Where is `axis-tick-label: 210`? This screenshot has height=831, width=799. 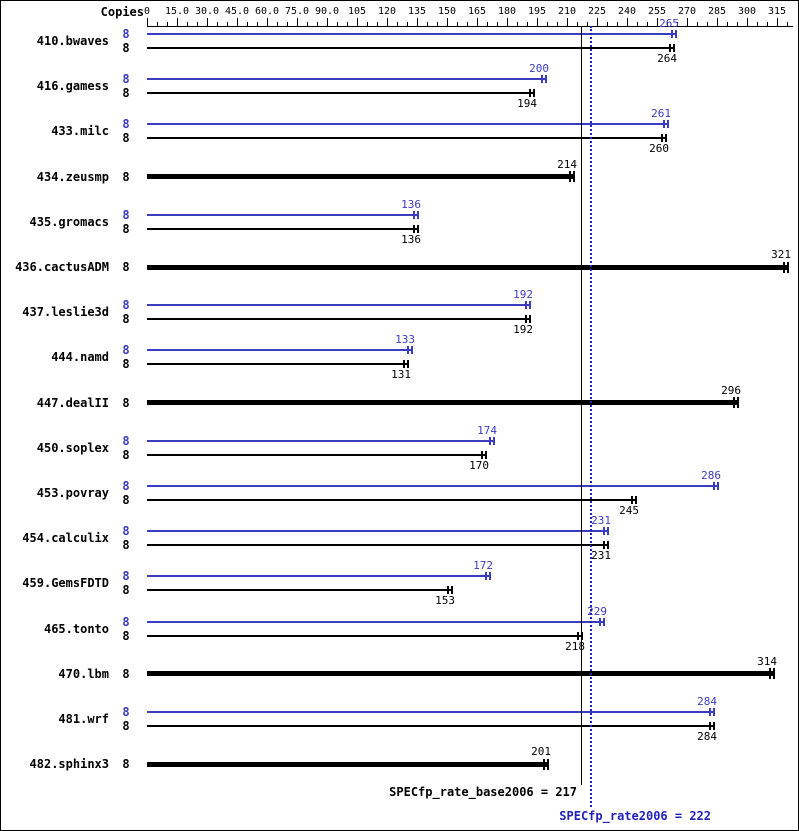
axis-tick-label: 210 is located at coordinates (567, 11).